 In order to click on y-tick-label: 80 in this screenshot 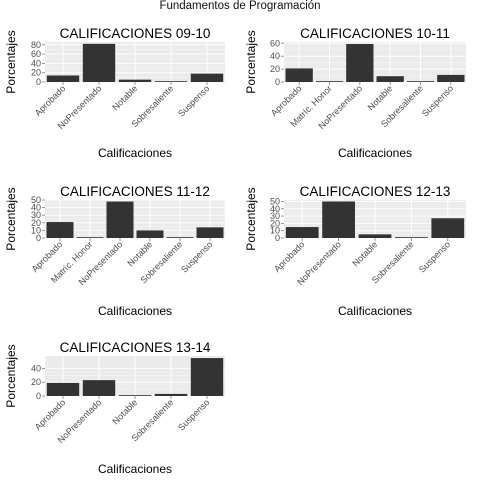, I will do `click(36, 45)`.